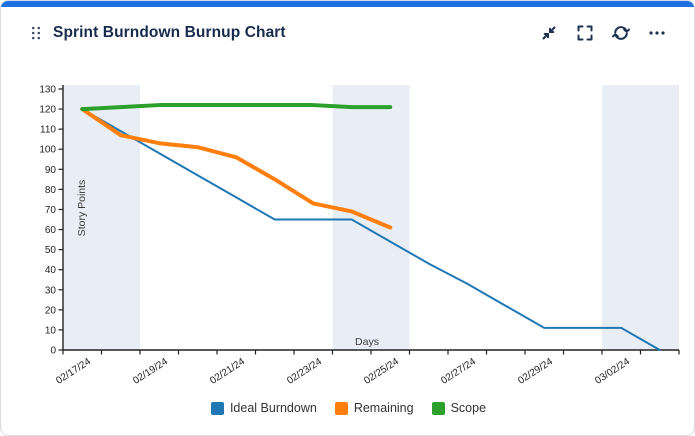 Image resolution: width=695 pixels, height=436 pixels. I want to click on legend-label: Remaining, so click(383, 408).